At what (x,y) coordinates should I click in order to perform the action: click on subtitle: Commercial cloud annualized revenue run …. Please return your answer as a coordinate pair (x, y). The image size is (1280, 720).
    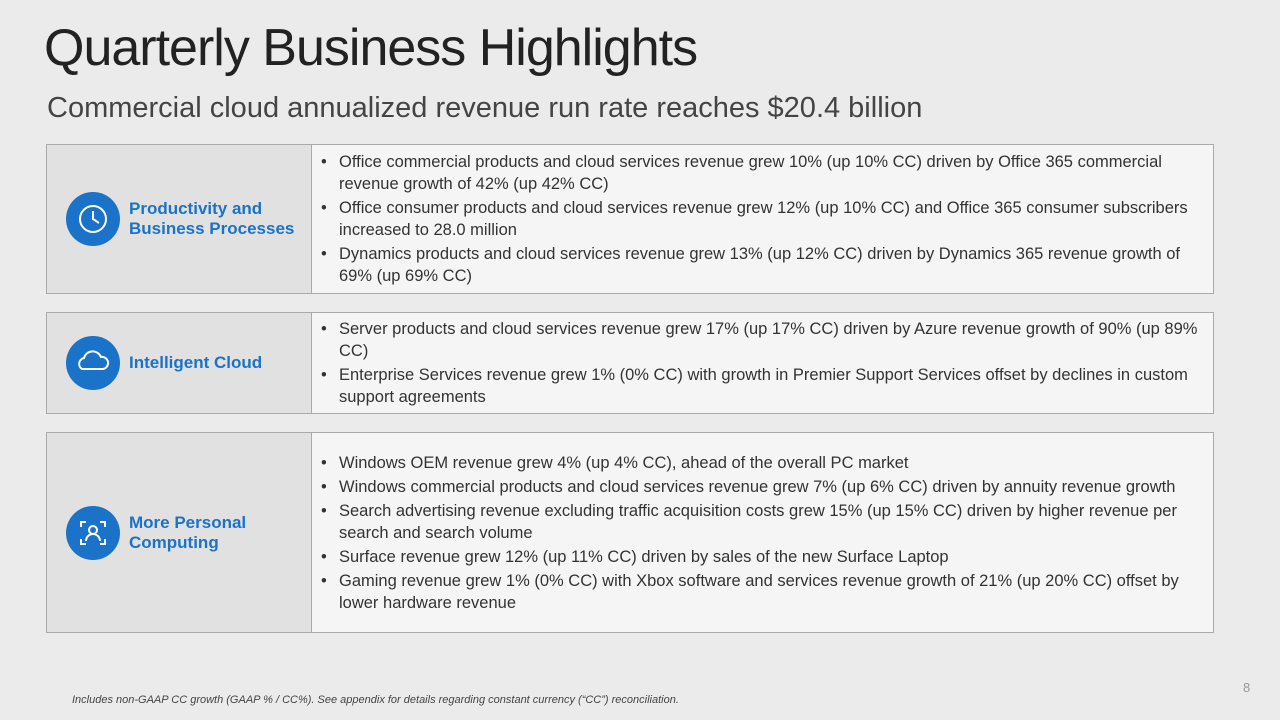
    Looking at the image, I should click on (485, 108).